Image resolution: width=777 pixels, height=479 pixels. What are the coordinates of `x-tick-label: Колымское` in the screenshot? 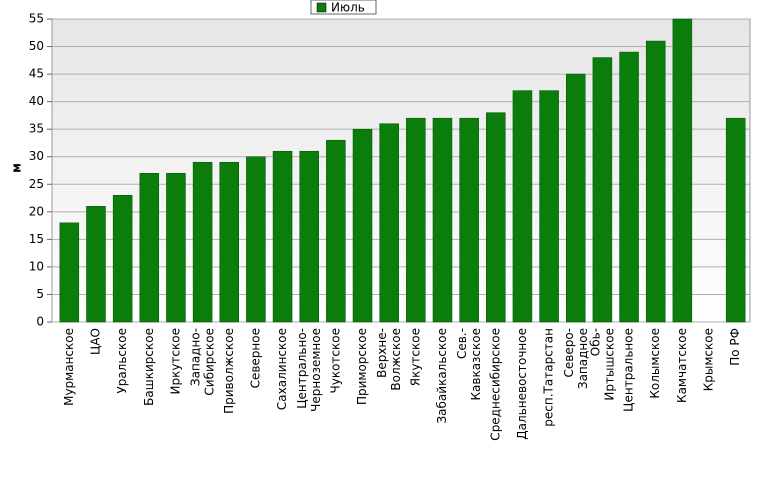 It's located at (655, 363).